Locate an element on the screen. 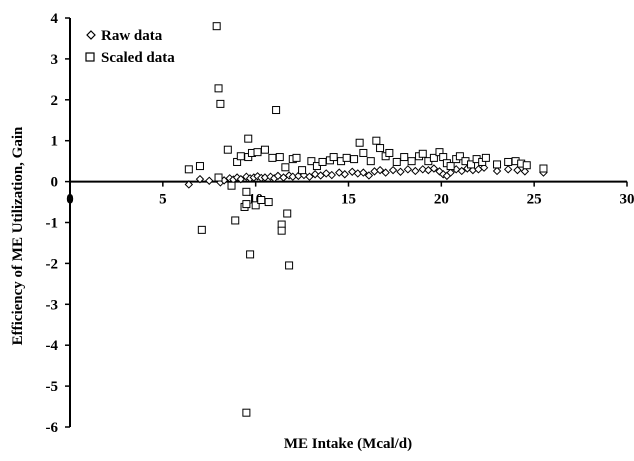 The image size is (634, 461). legend-item-scaled: Scaled data is located at coordinates (130, 58).